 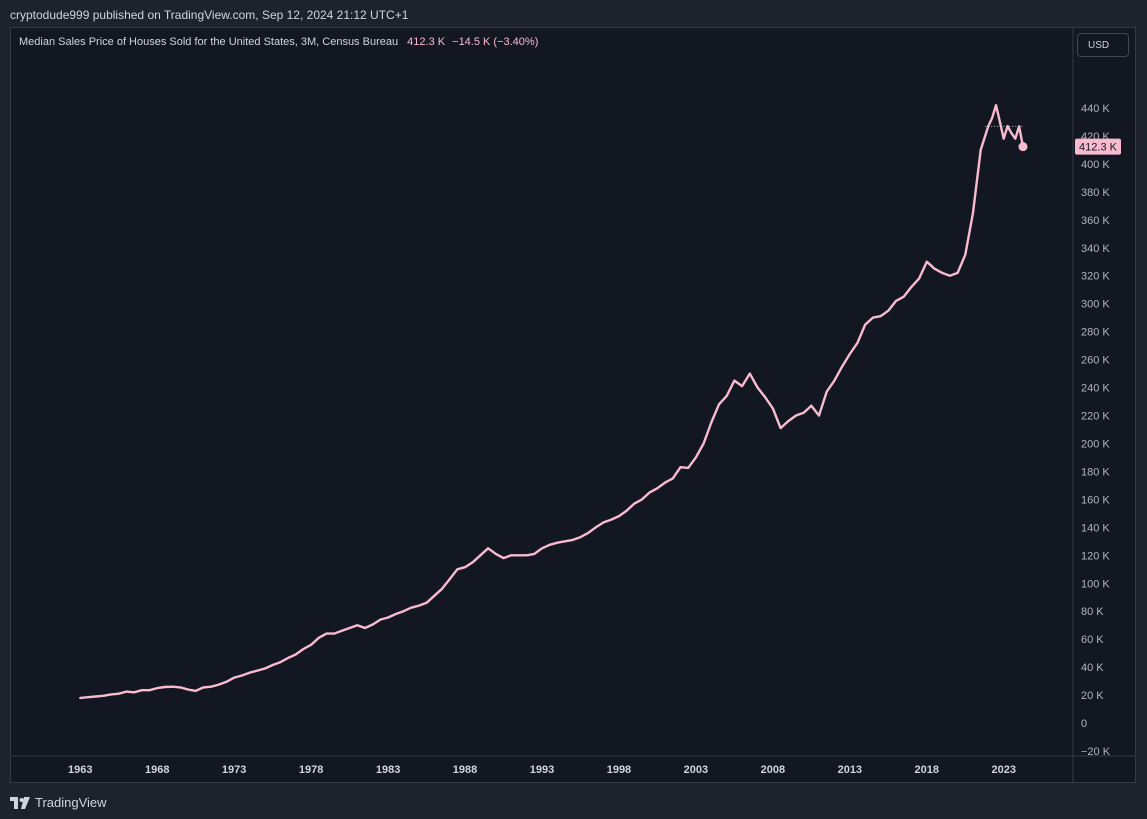 I want to click on y-tick-label: 260 K, so click(x=1095, y=361).